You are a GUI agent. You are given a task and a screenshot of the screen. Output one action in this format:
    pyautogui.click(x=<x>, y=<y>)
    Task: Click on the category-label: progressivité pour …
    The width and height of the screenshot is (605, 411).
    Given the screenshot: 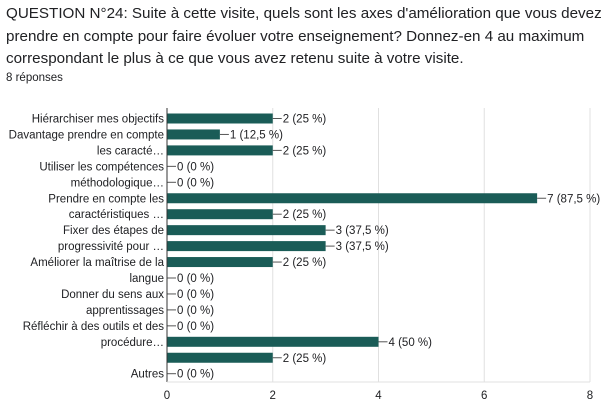 What is the action you would take?
    pyautogui.click(x=111, y=247)
    